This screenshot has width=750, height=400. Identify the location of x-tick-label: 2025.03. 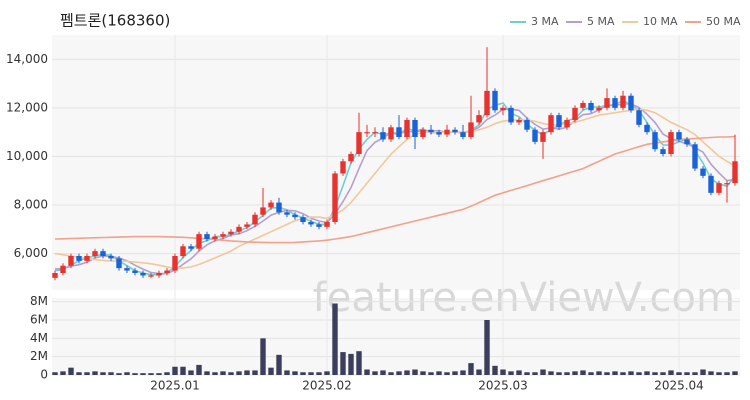
(503, 386).